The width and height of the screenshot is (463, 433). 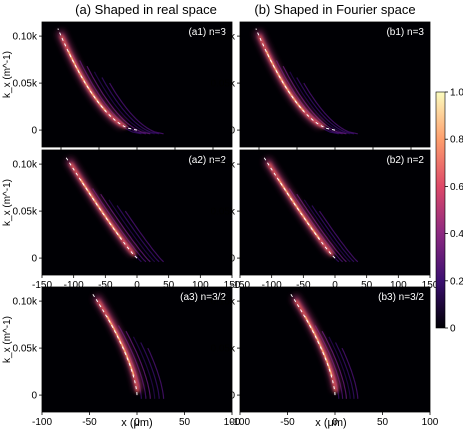 I want to click on colorbar-tick-label: 0.2, so click(x=456, y=281).